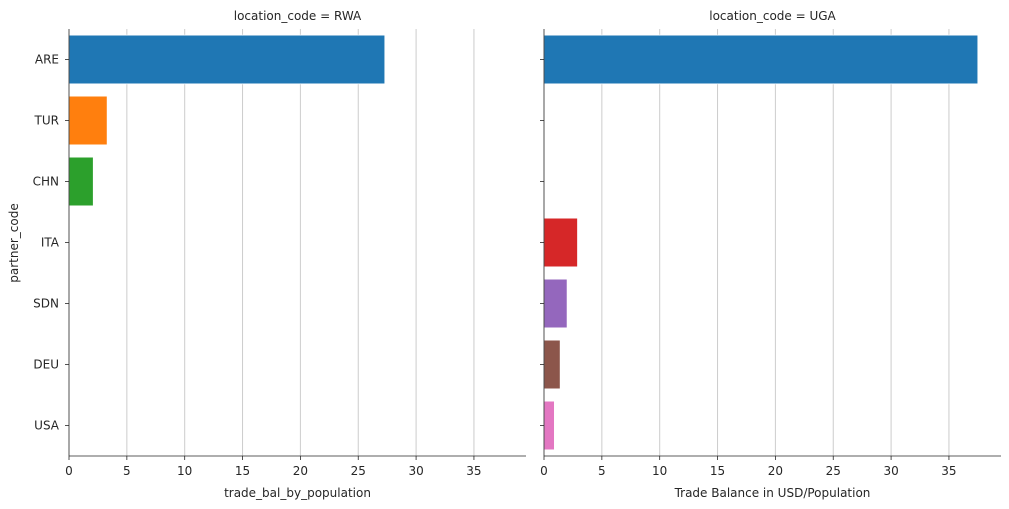  What do you see at coordinates (552, 364) in the screenshot?
I see `bar-uga-deu` at bounding box center [552, 364].